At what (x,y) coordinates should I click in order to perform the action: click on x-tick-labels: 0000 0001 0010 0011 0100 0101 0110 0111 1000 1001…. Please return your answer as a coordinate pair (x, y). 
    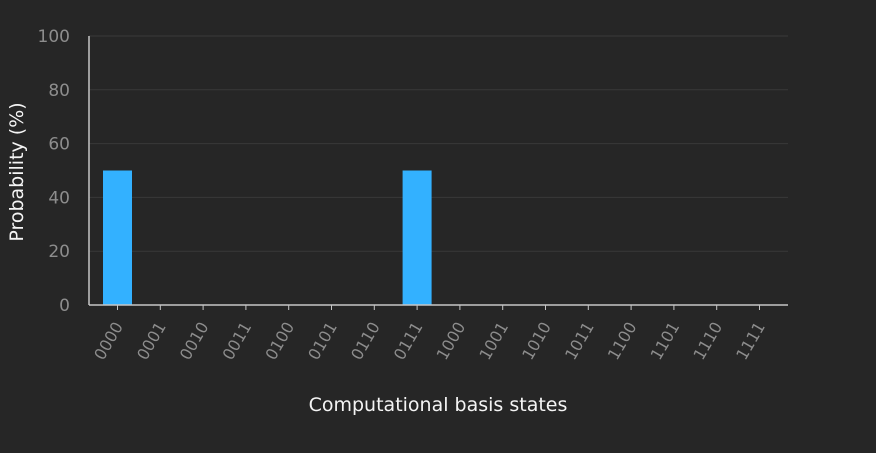
    Looking at the image, I should click on (429, 334).